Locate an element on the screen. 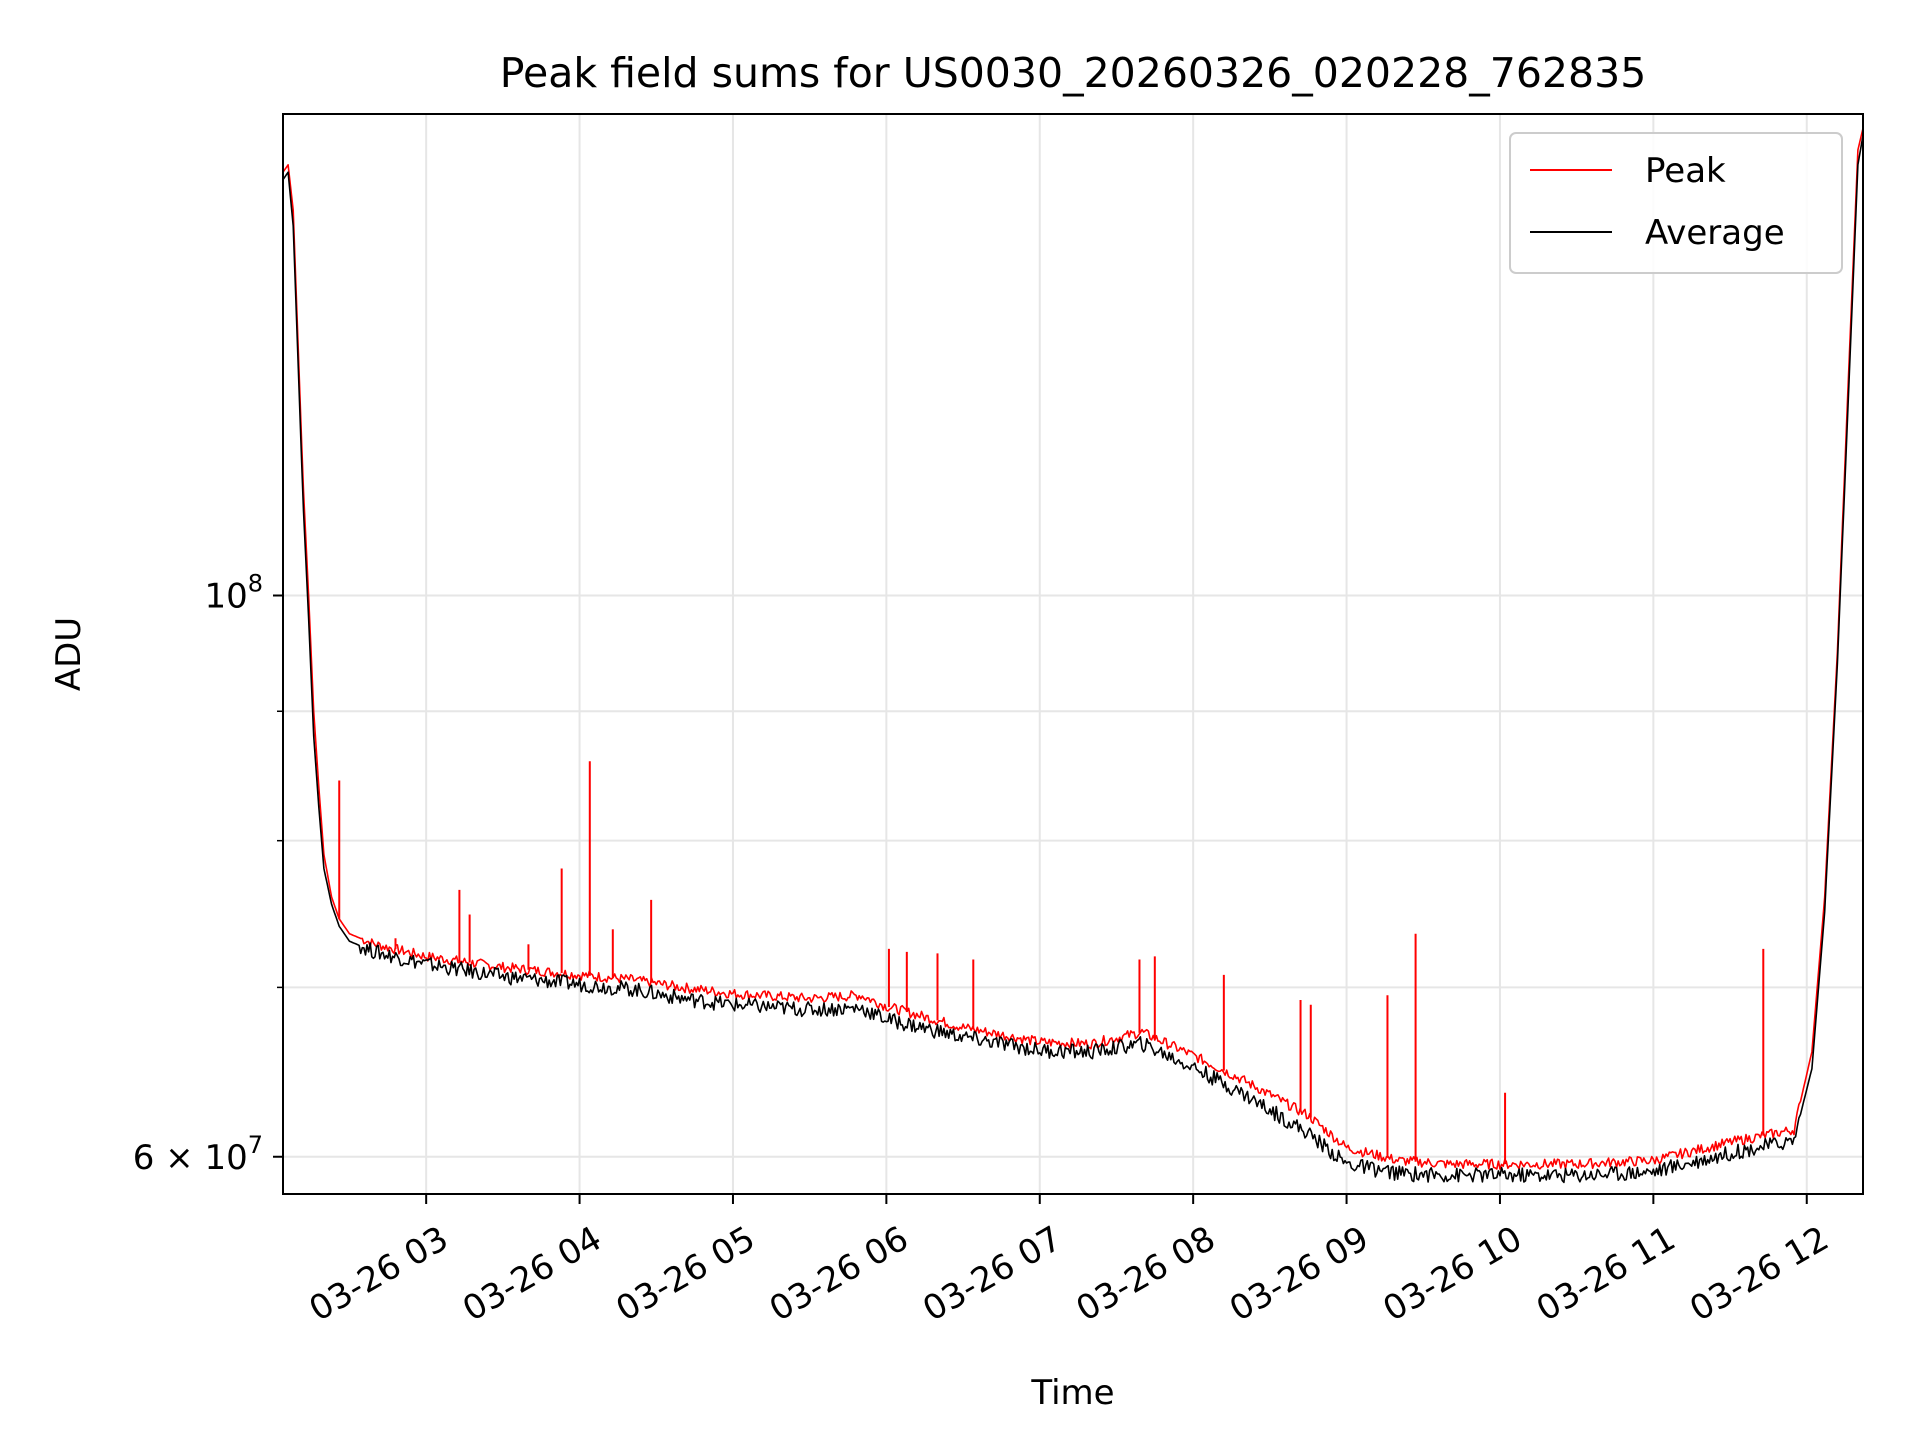  x-axis-label: Time is located at coordinates (1072, 1393).